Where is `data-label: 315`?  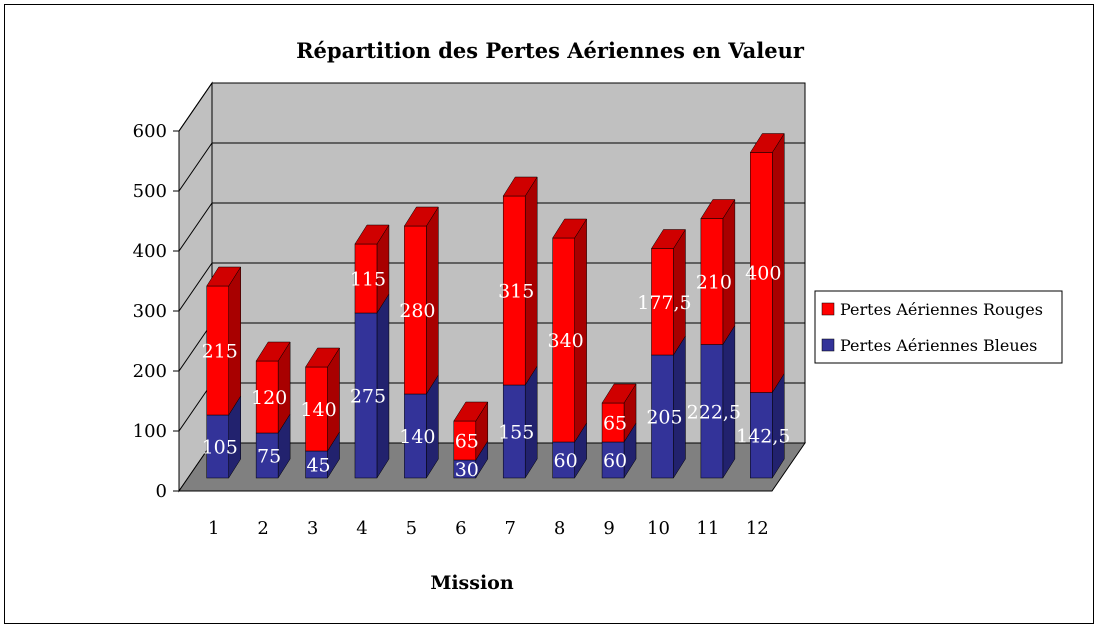 data-label: 315 is located at coordinates (516, 292).